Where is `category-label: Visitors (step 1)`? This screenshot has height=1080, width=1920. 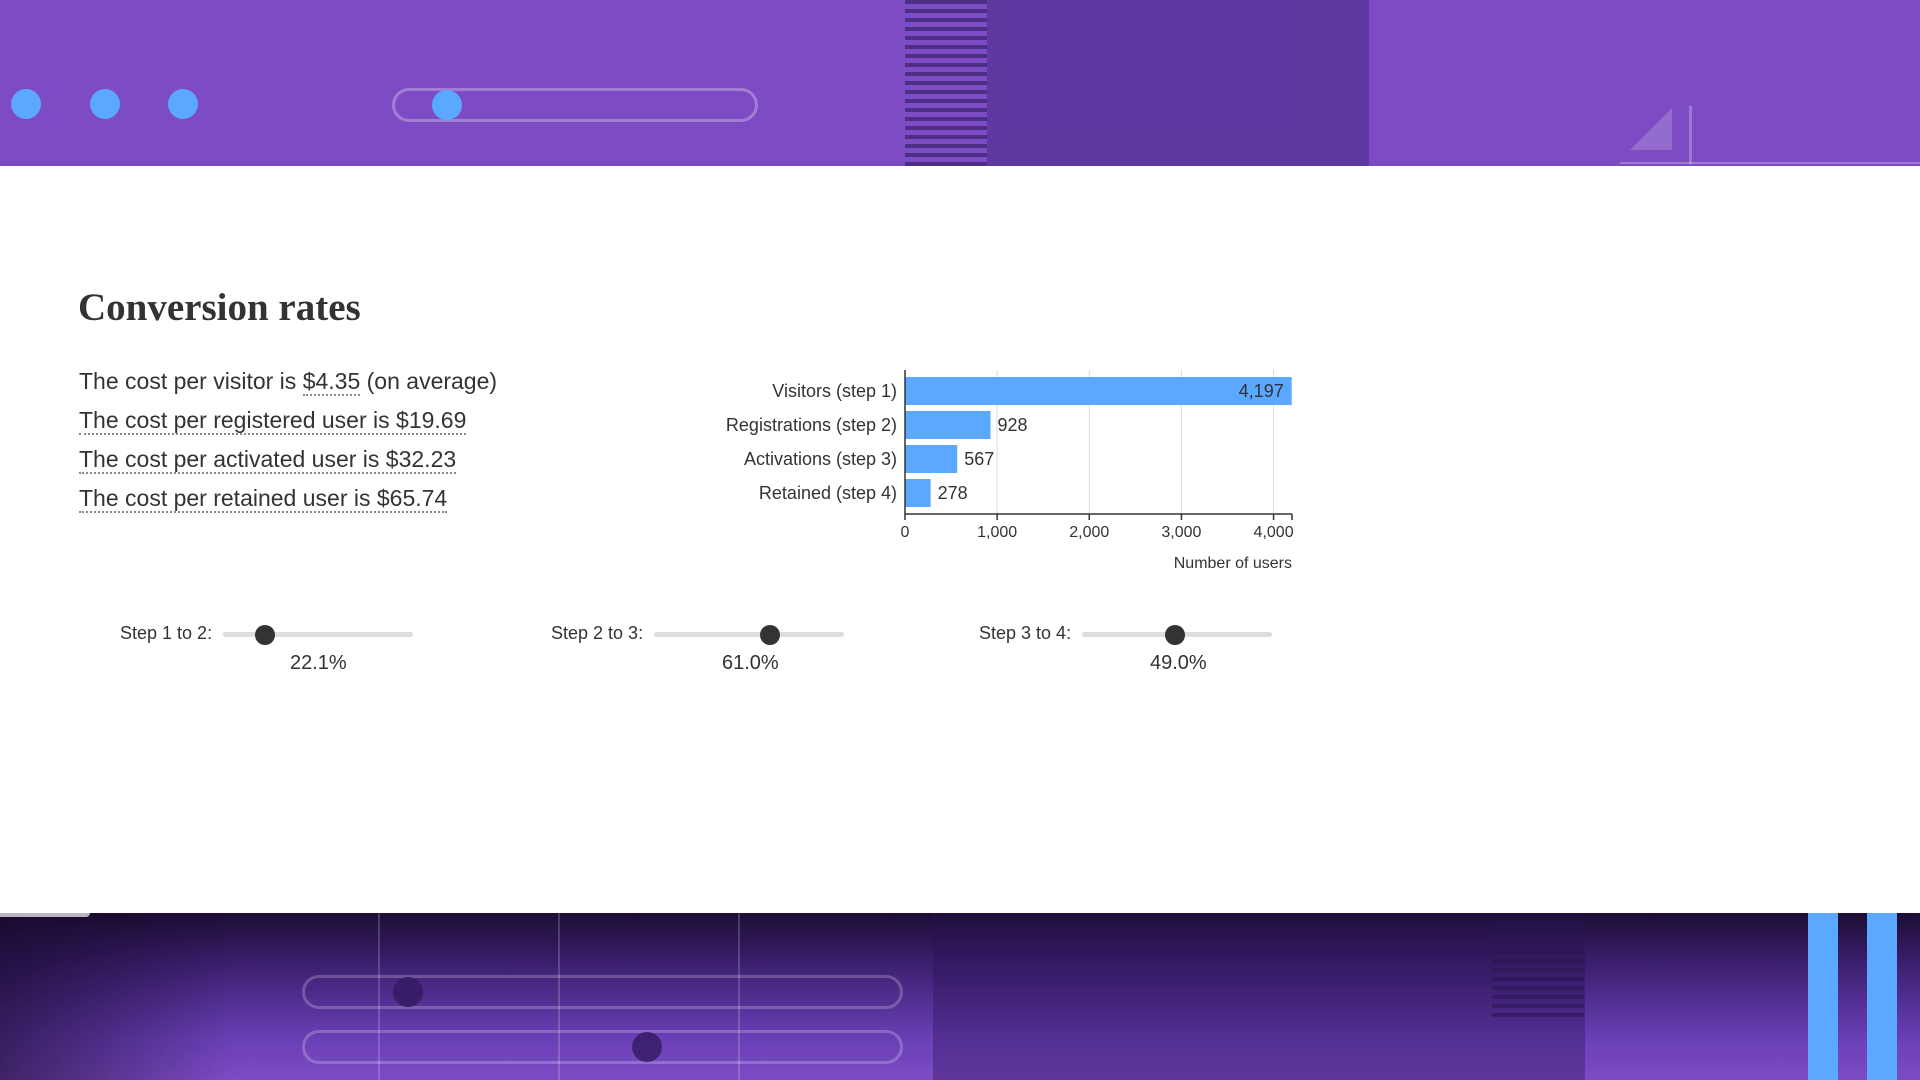
category-label: Visitors (step 1) is located at coordinates (834, 391).